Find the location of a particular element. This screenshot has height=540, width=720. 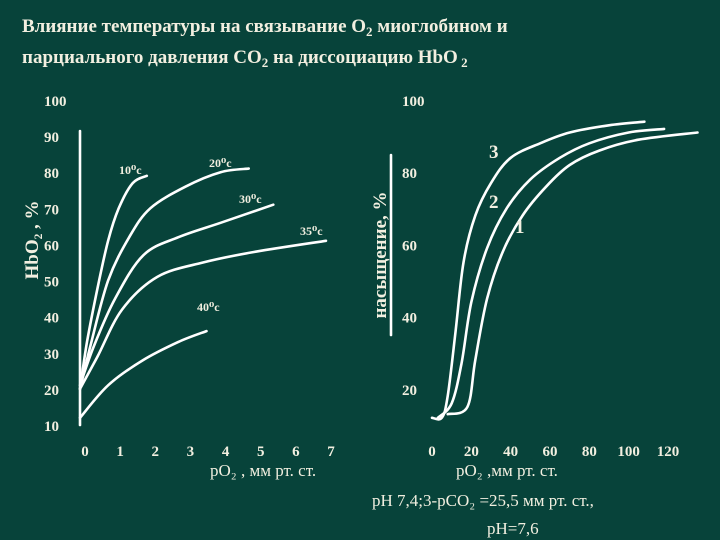

right-x-tick-label: 40 is located at coordinates (510, 452).